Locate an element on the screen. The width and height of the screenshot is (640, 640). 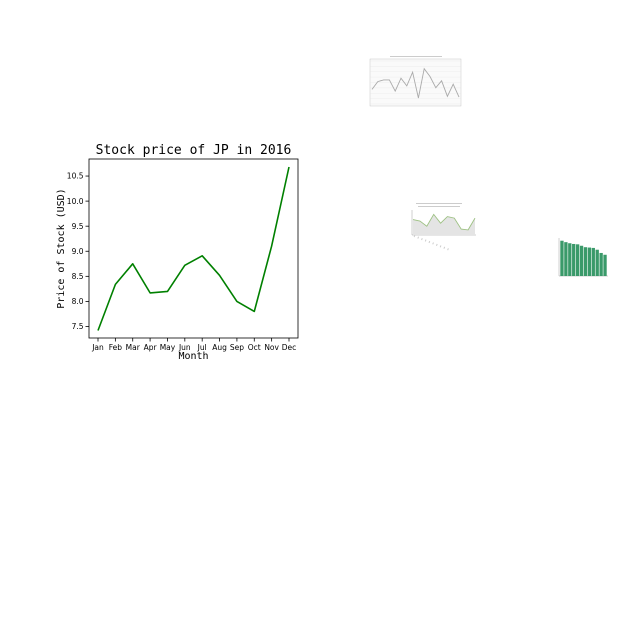
y-tick-label: 10.0 is located at coordinates (75, 201).